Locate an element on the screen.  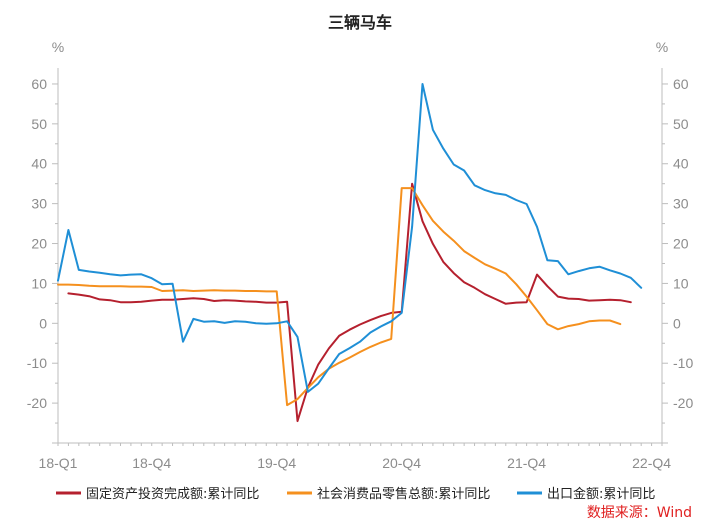
legend: 固定资产投资完成额:累计同比 社会消费品零售总额:累计同比 出口金额:累计同比 is located at coordinates (355, 494).